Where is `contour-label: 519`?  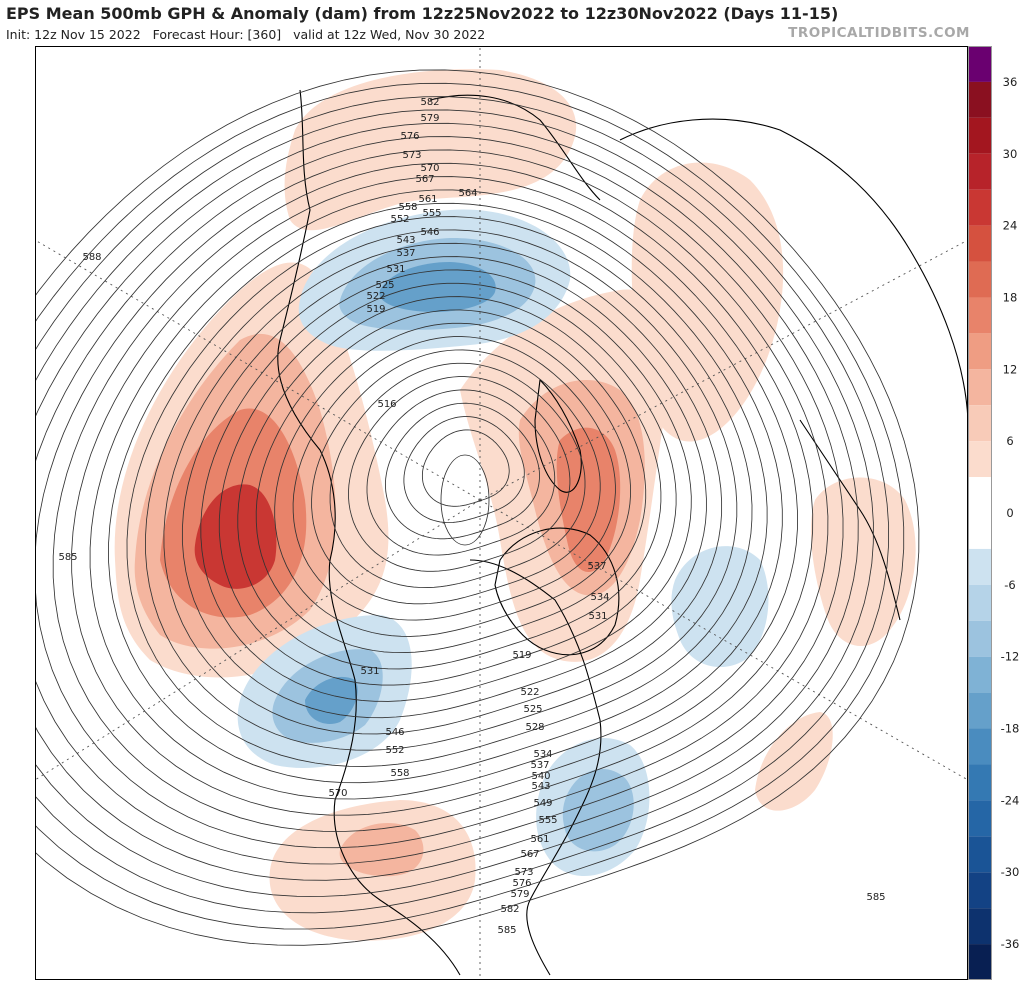 contour-label: 519 is located at coordinates (375, 309).